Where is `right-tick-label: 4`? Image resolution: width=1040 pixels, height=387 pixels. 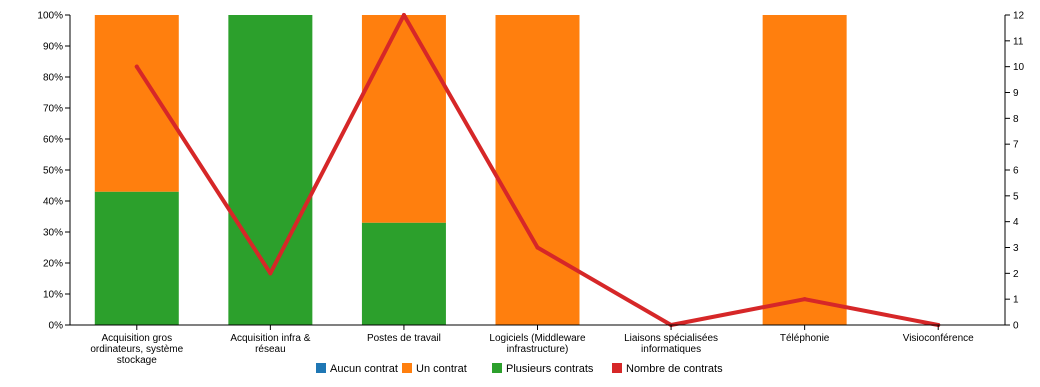 right-tick-label: 4 is located at coordinates (1016, 222).